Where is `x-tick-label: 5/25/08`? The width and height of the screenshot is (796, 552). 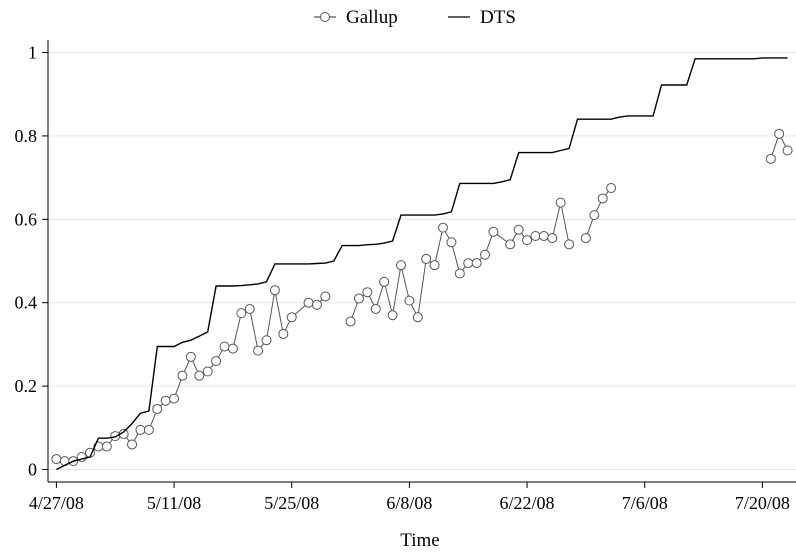 x-tick-label: 5/25/08 is located at coordinates (291, 503).